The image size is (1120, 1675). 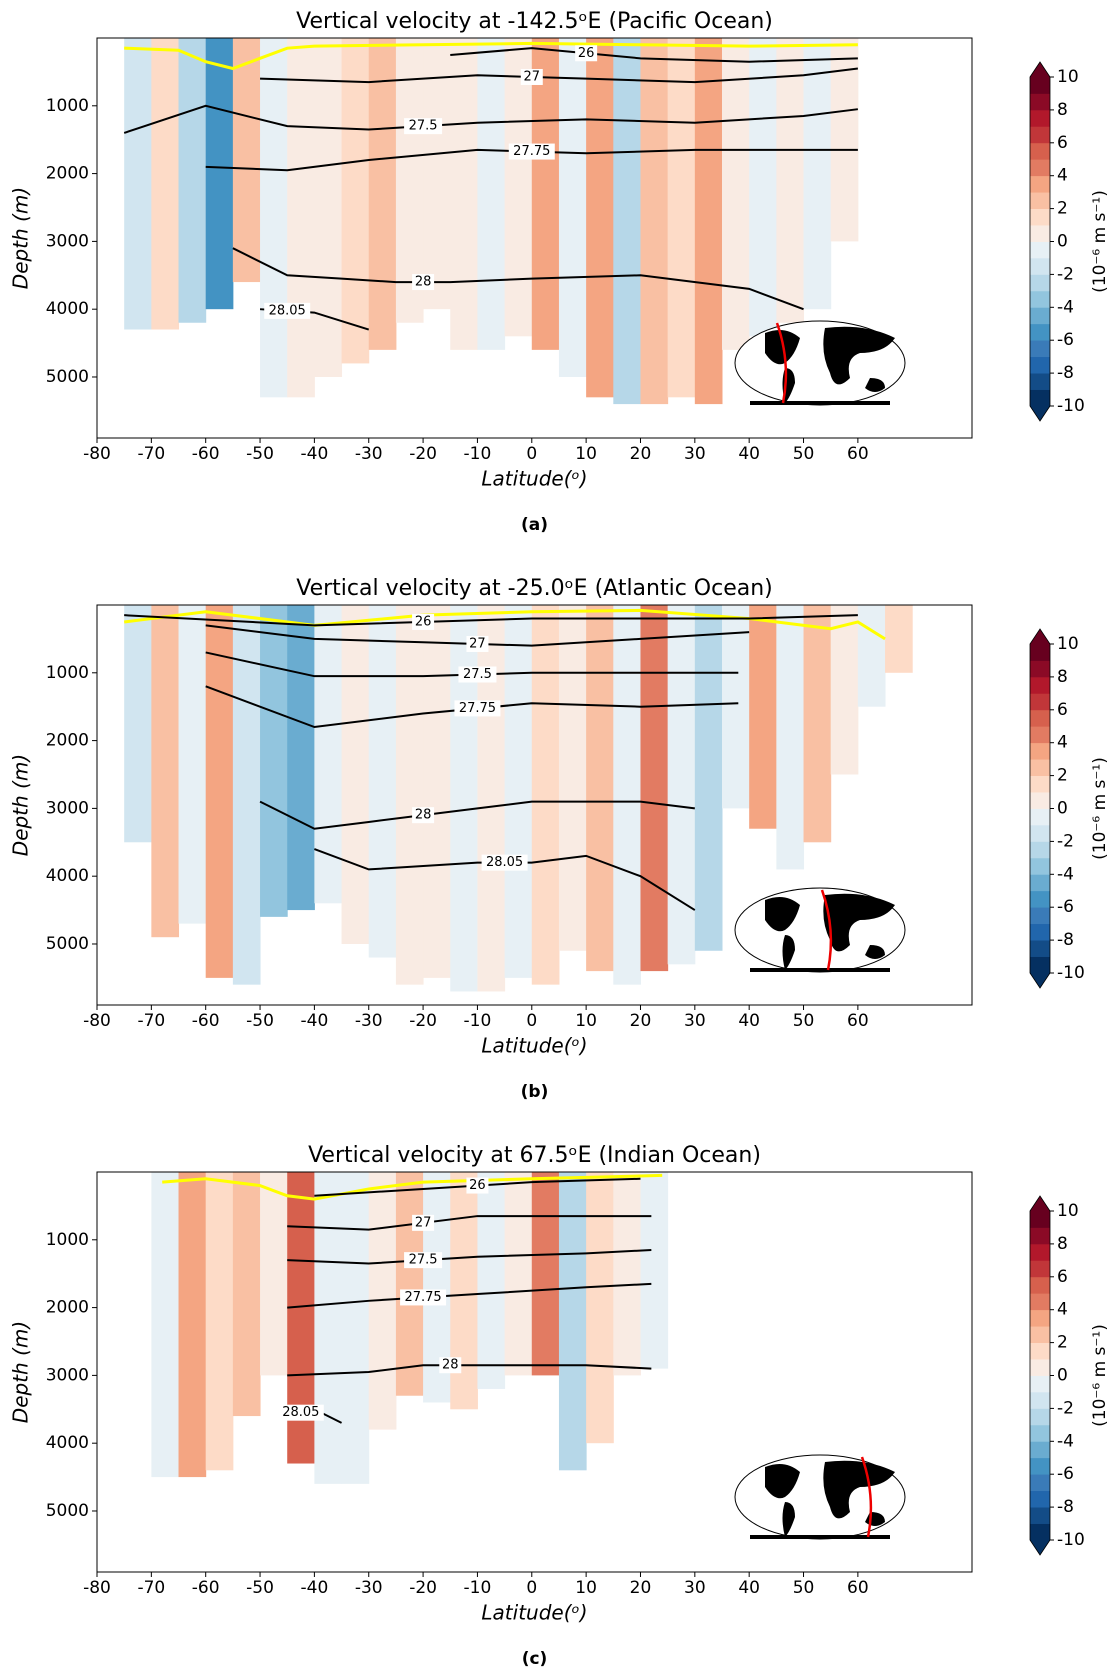 What do you see at coordinates (1062, 242) in the screenshot?
I see `colorbar-tick-label: 0` at bounding box center [1062, 242].